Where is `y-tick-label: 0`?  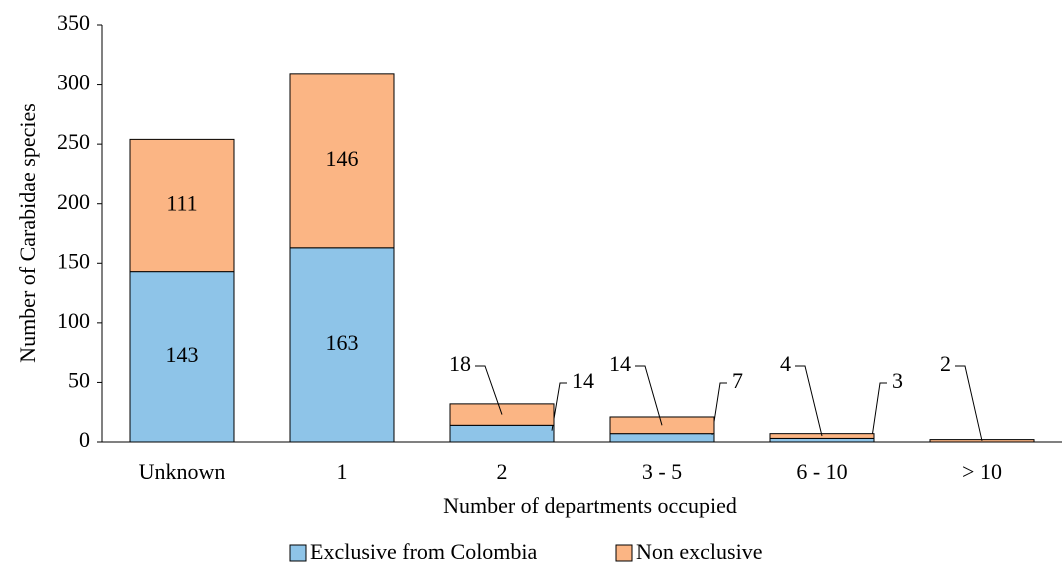 y-tick-label: 0 is located at coordinates (84, 439).